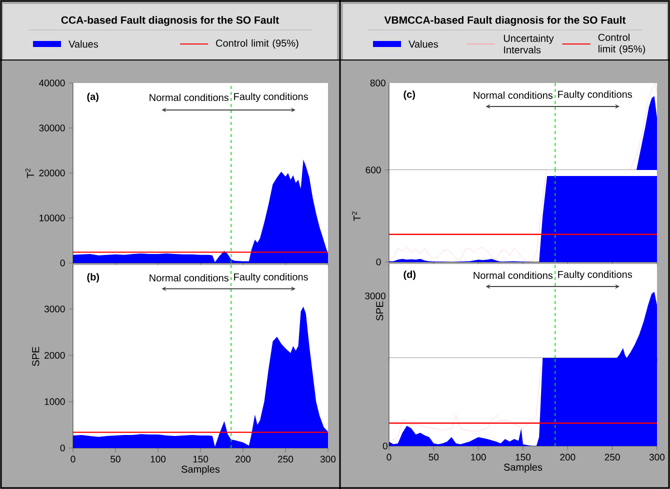  What do you see at coordinates (378, 83) in the screenshot?
I see `text: 800` at bounding box center [378, 83].